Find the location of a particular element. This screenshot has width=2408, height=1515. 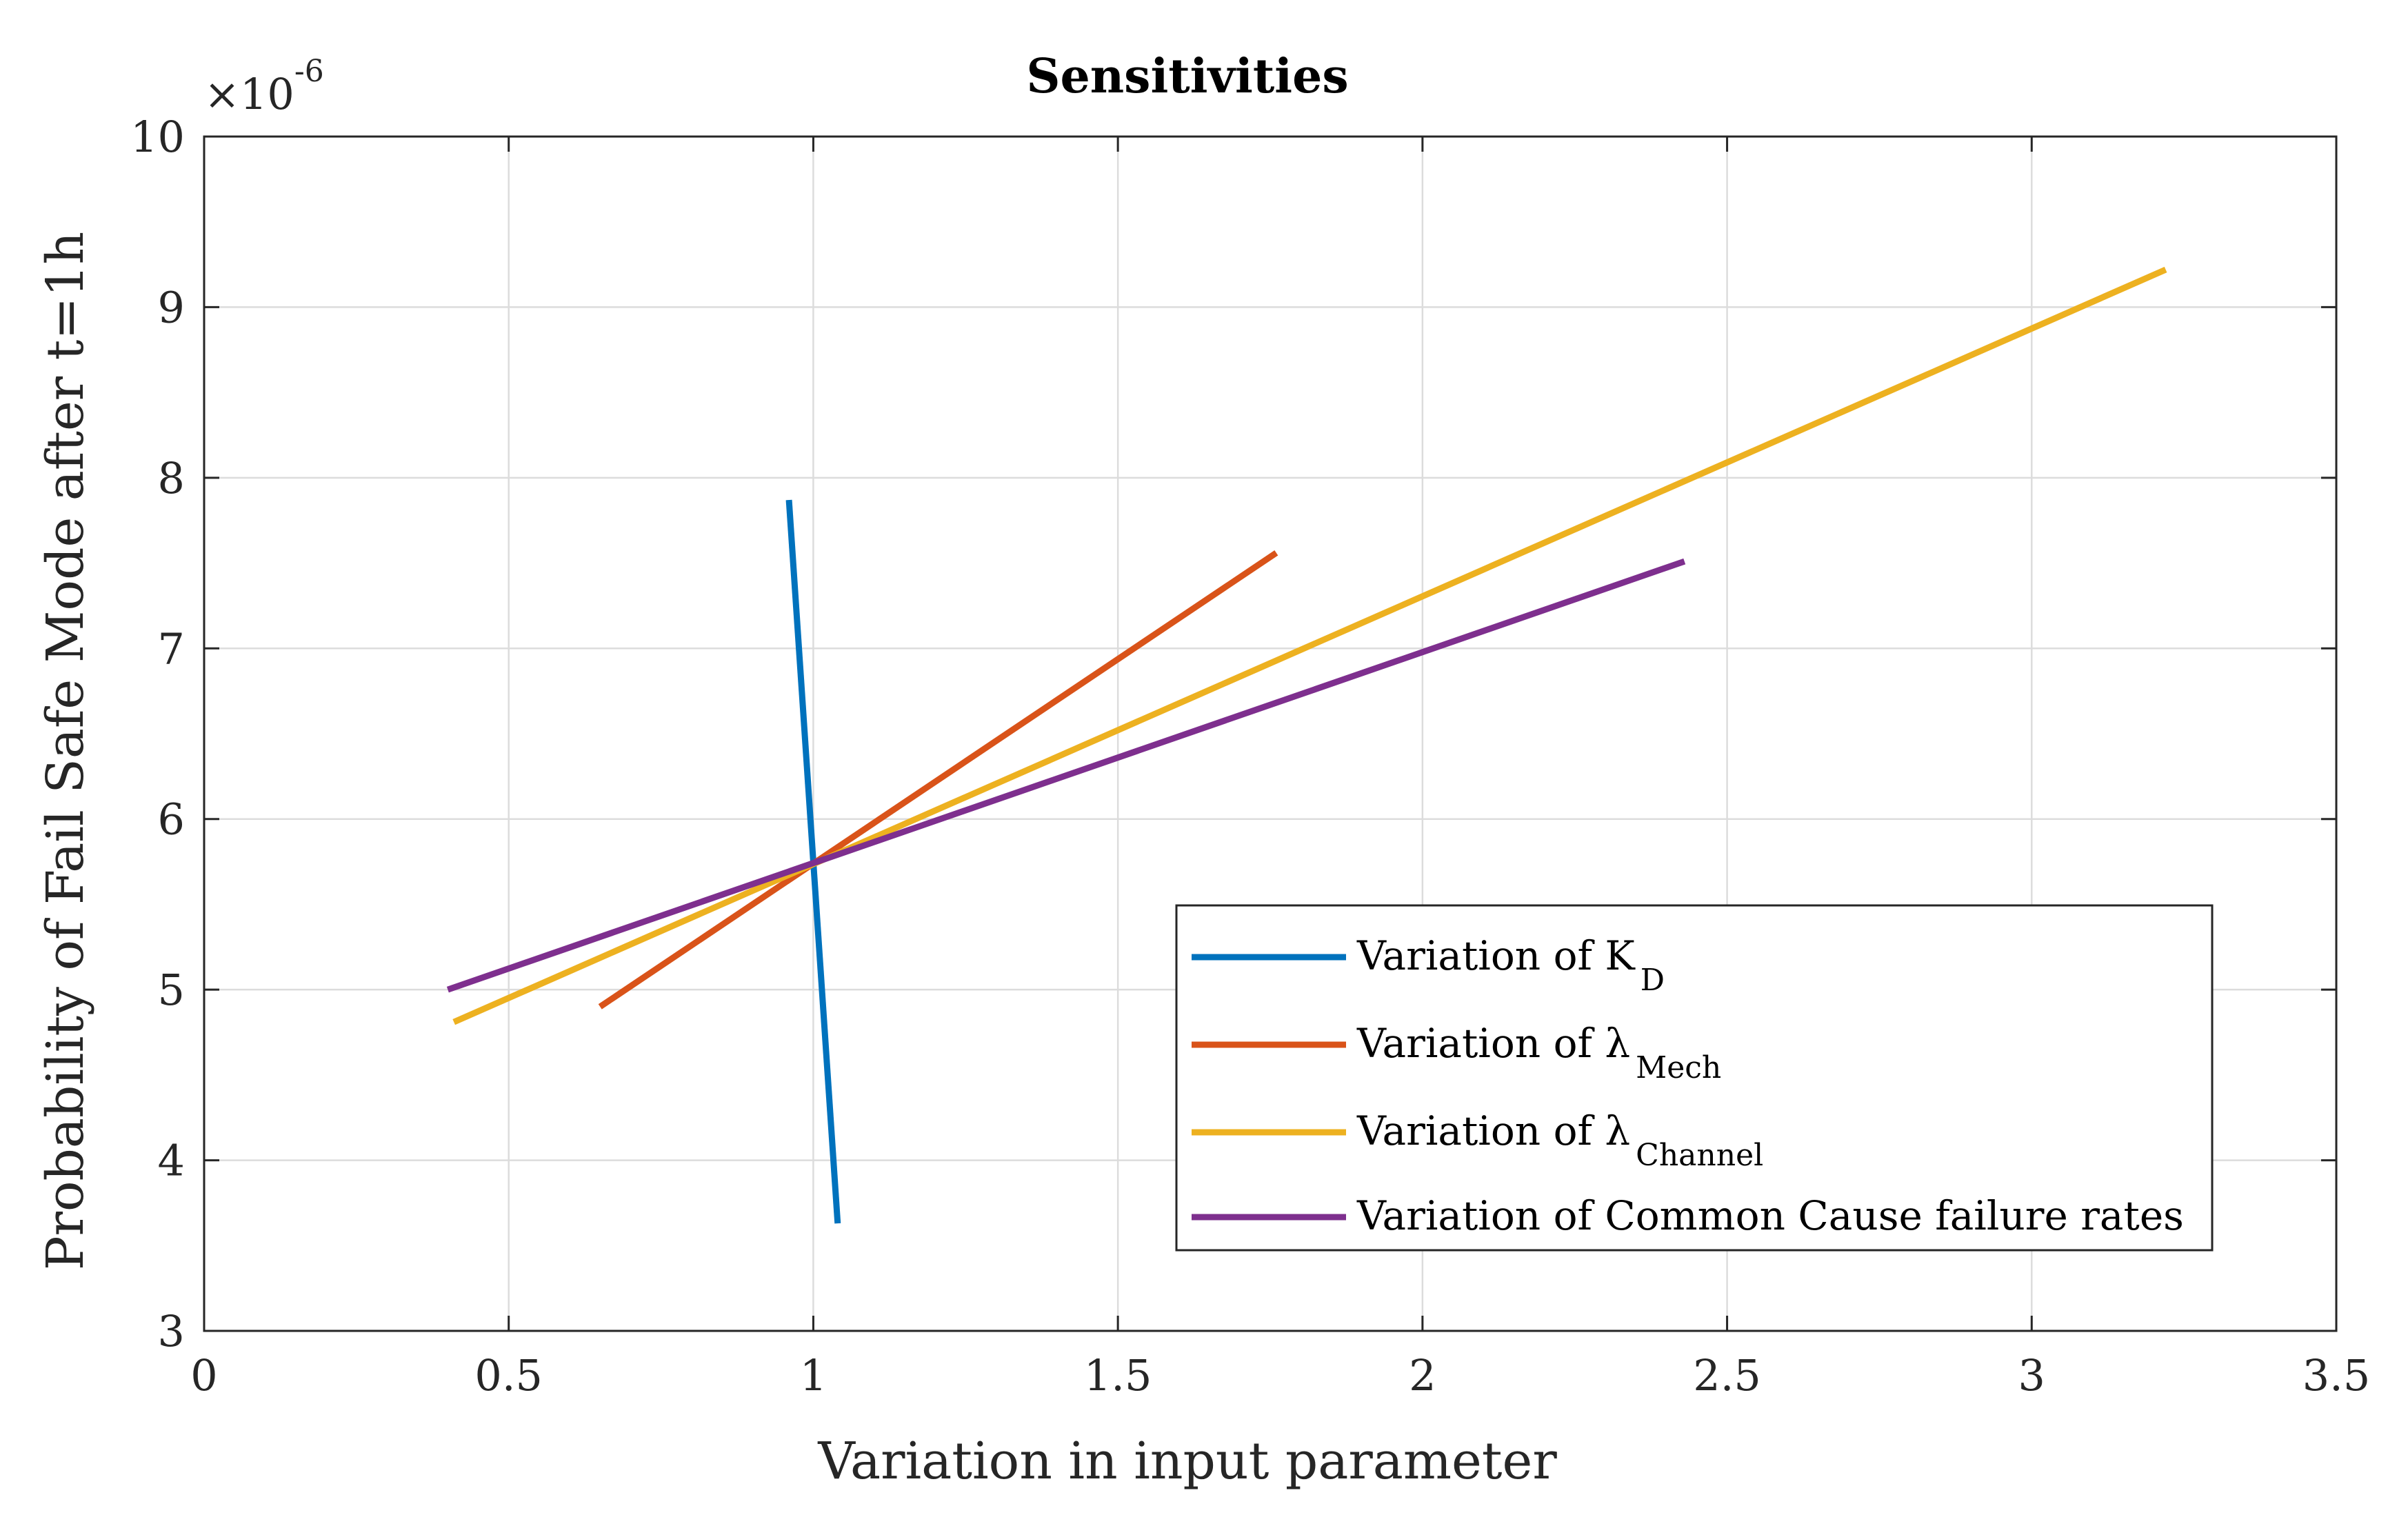

y-tick-label: 8 is located at coordinates (171, 478).